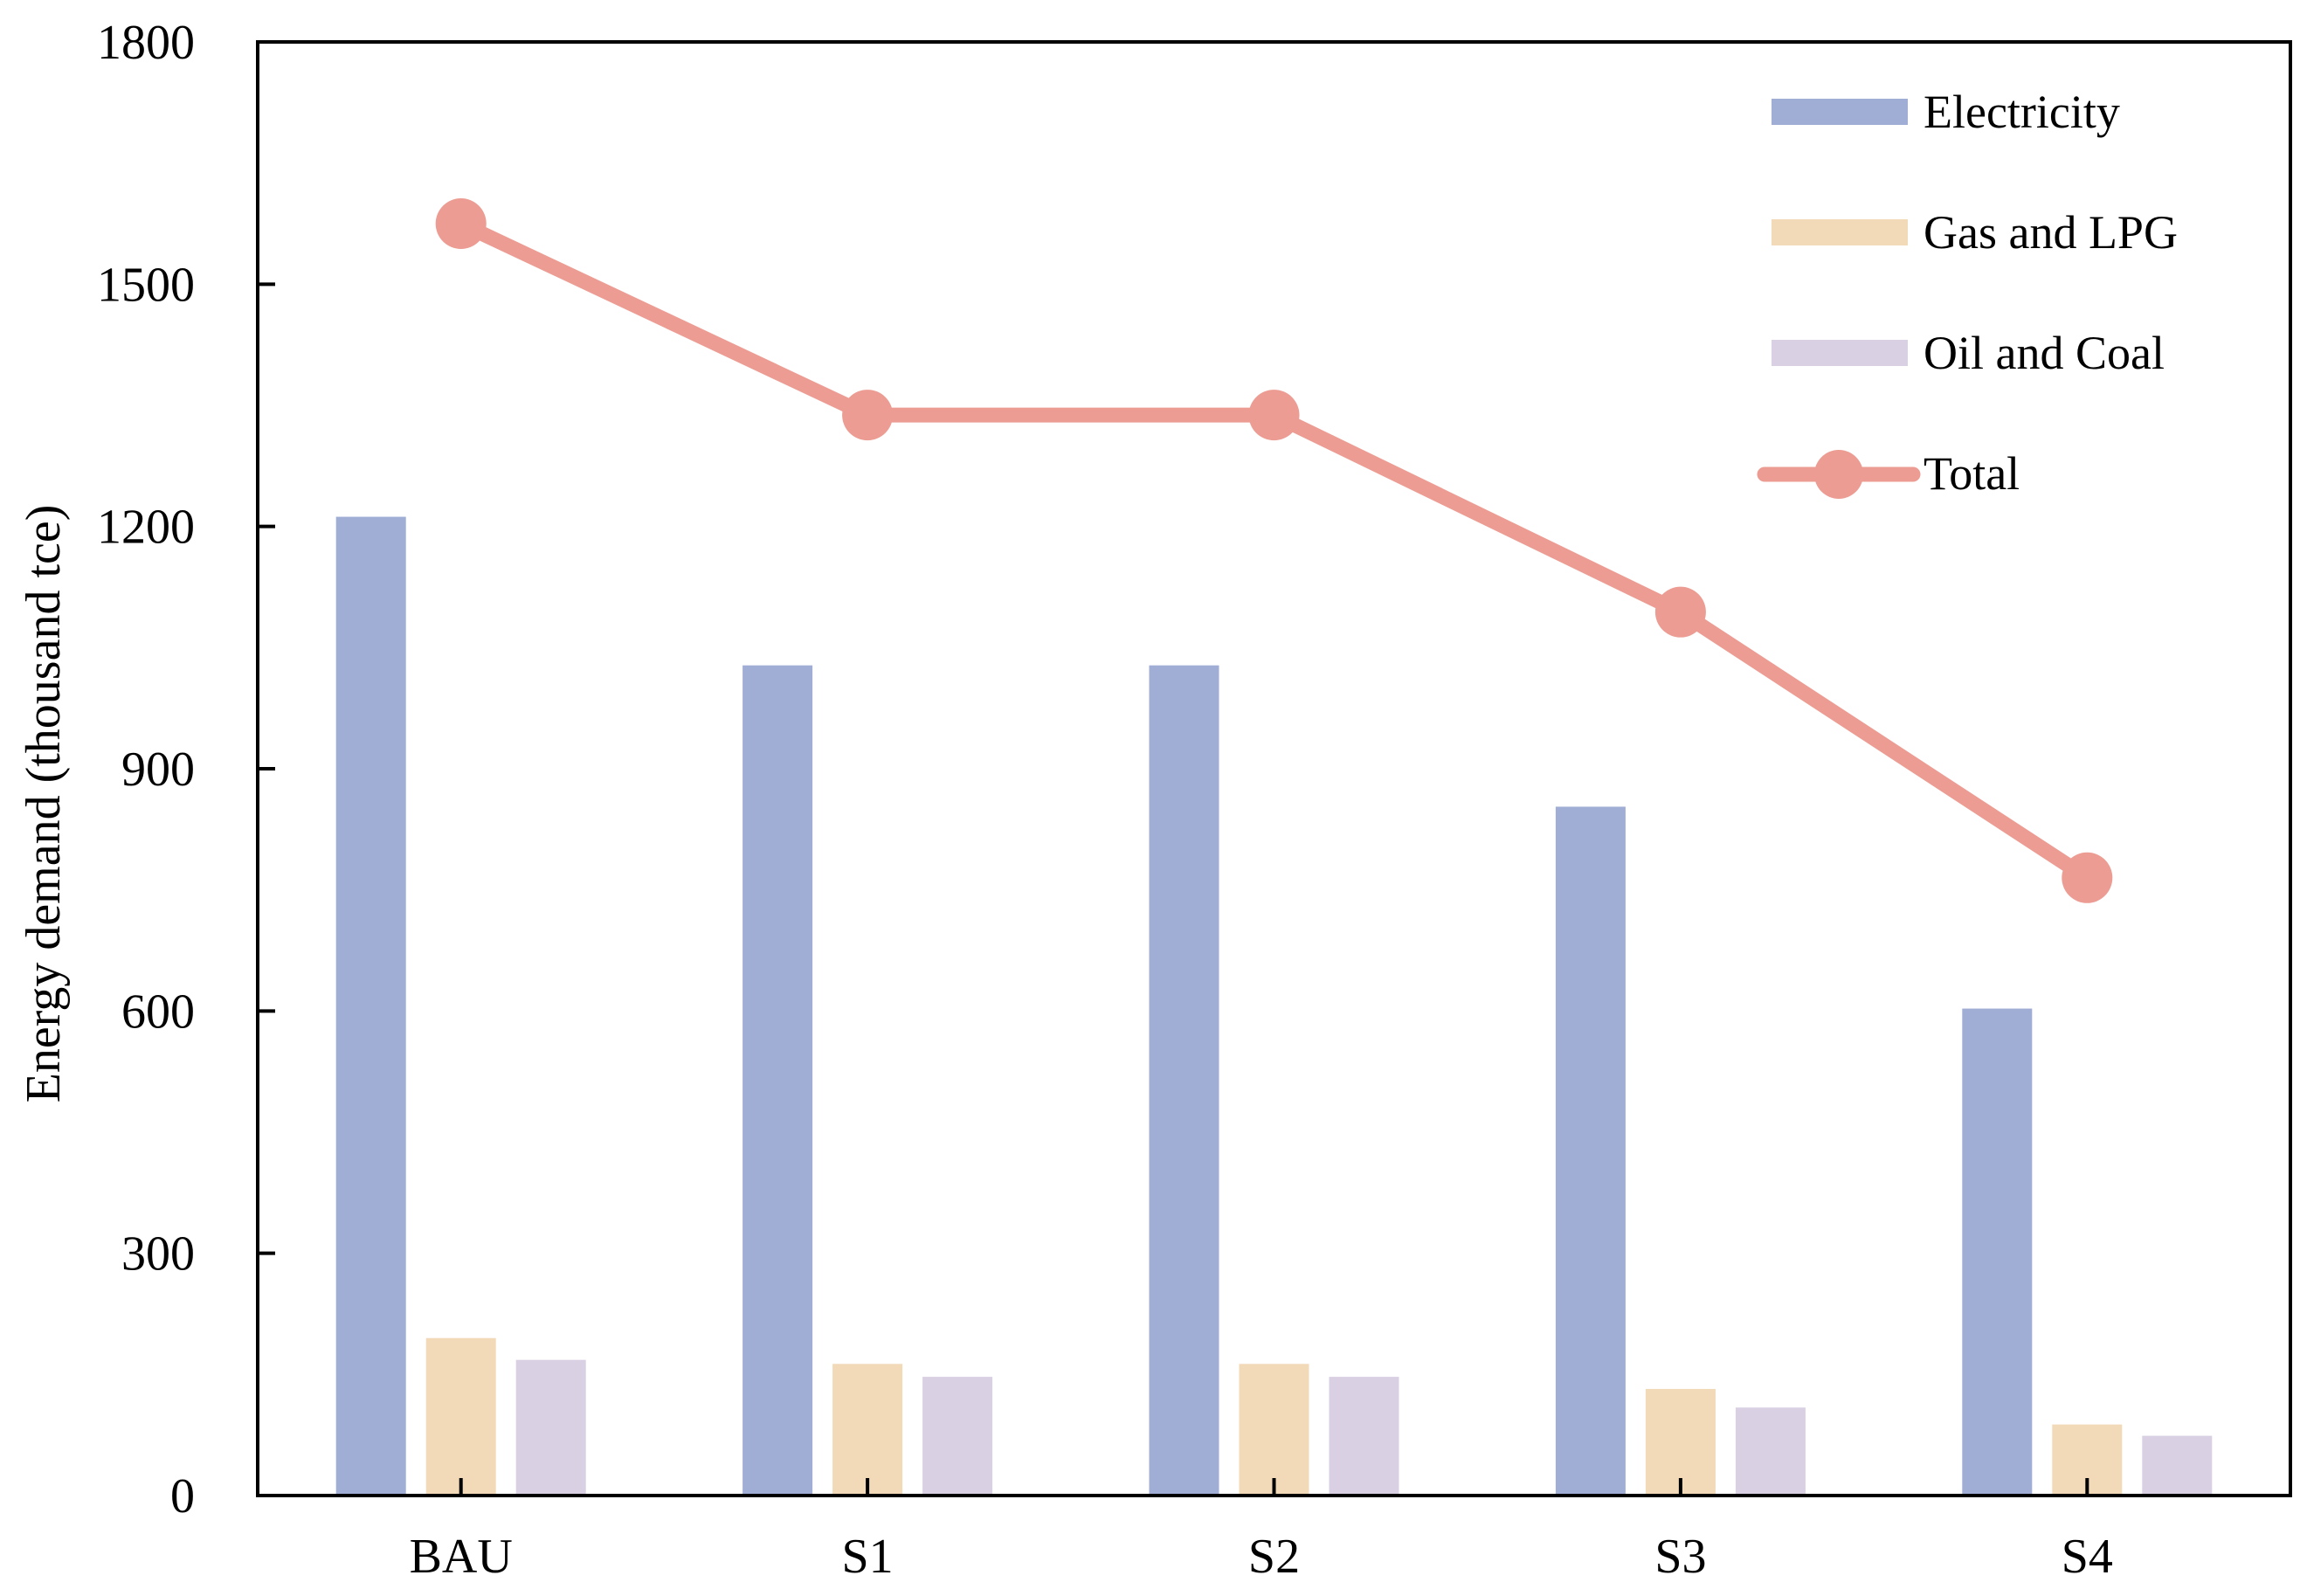 Image resolution: width=2300 pixels, height=1596 pixels. I want to click on y-tick-label-1500: 1500, so click(146, 285).